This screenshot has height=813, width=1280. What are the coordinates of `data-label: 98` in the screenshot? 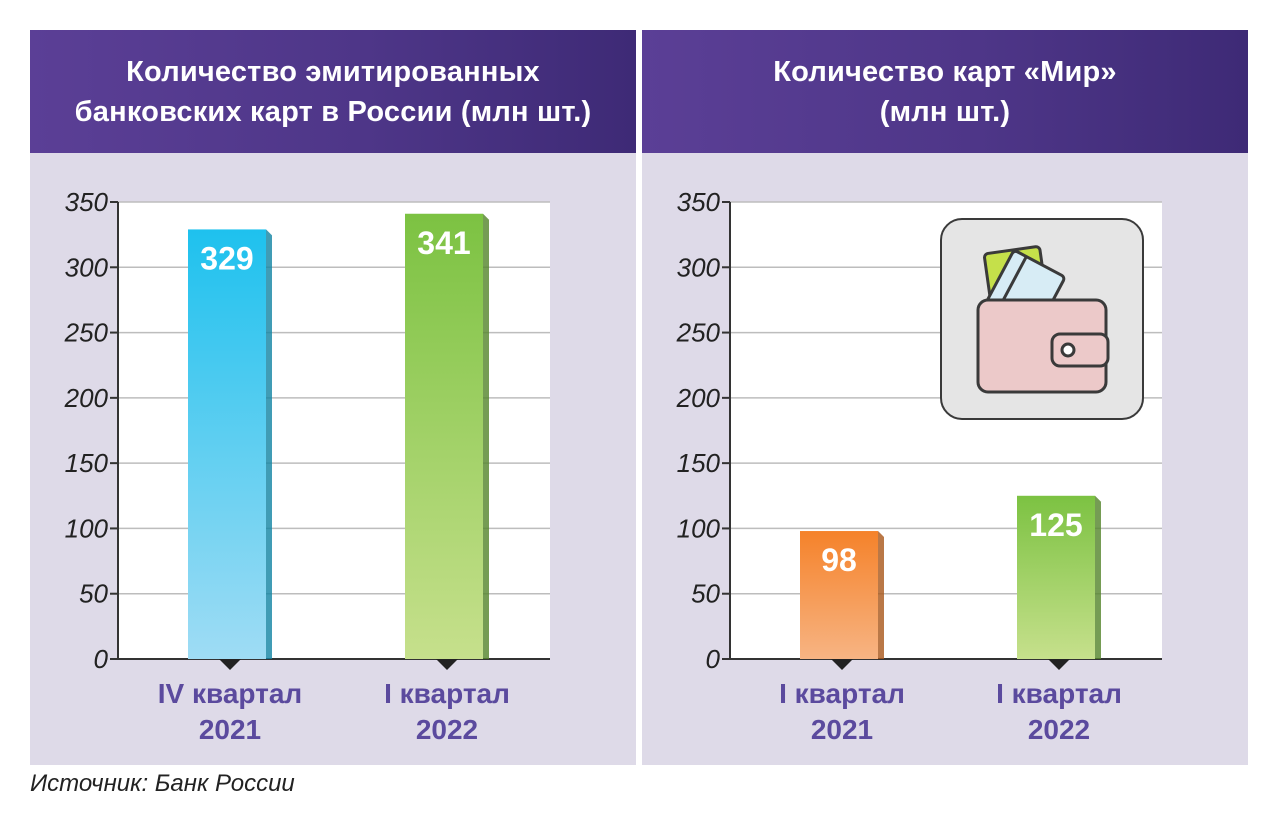 It's located at (839, 560).